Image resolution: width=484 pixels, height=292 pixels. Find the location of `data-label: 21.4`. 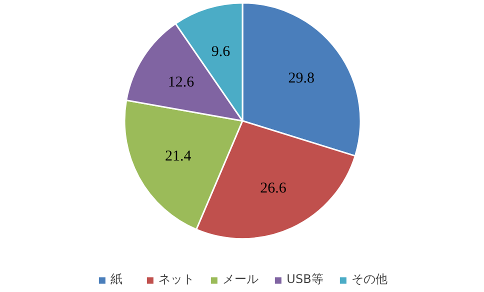

data-label: 21.4 is located at coordinates (178, 156).